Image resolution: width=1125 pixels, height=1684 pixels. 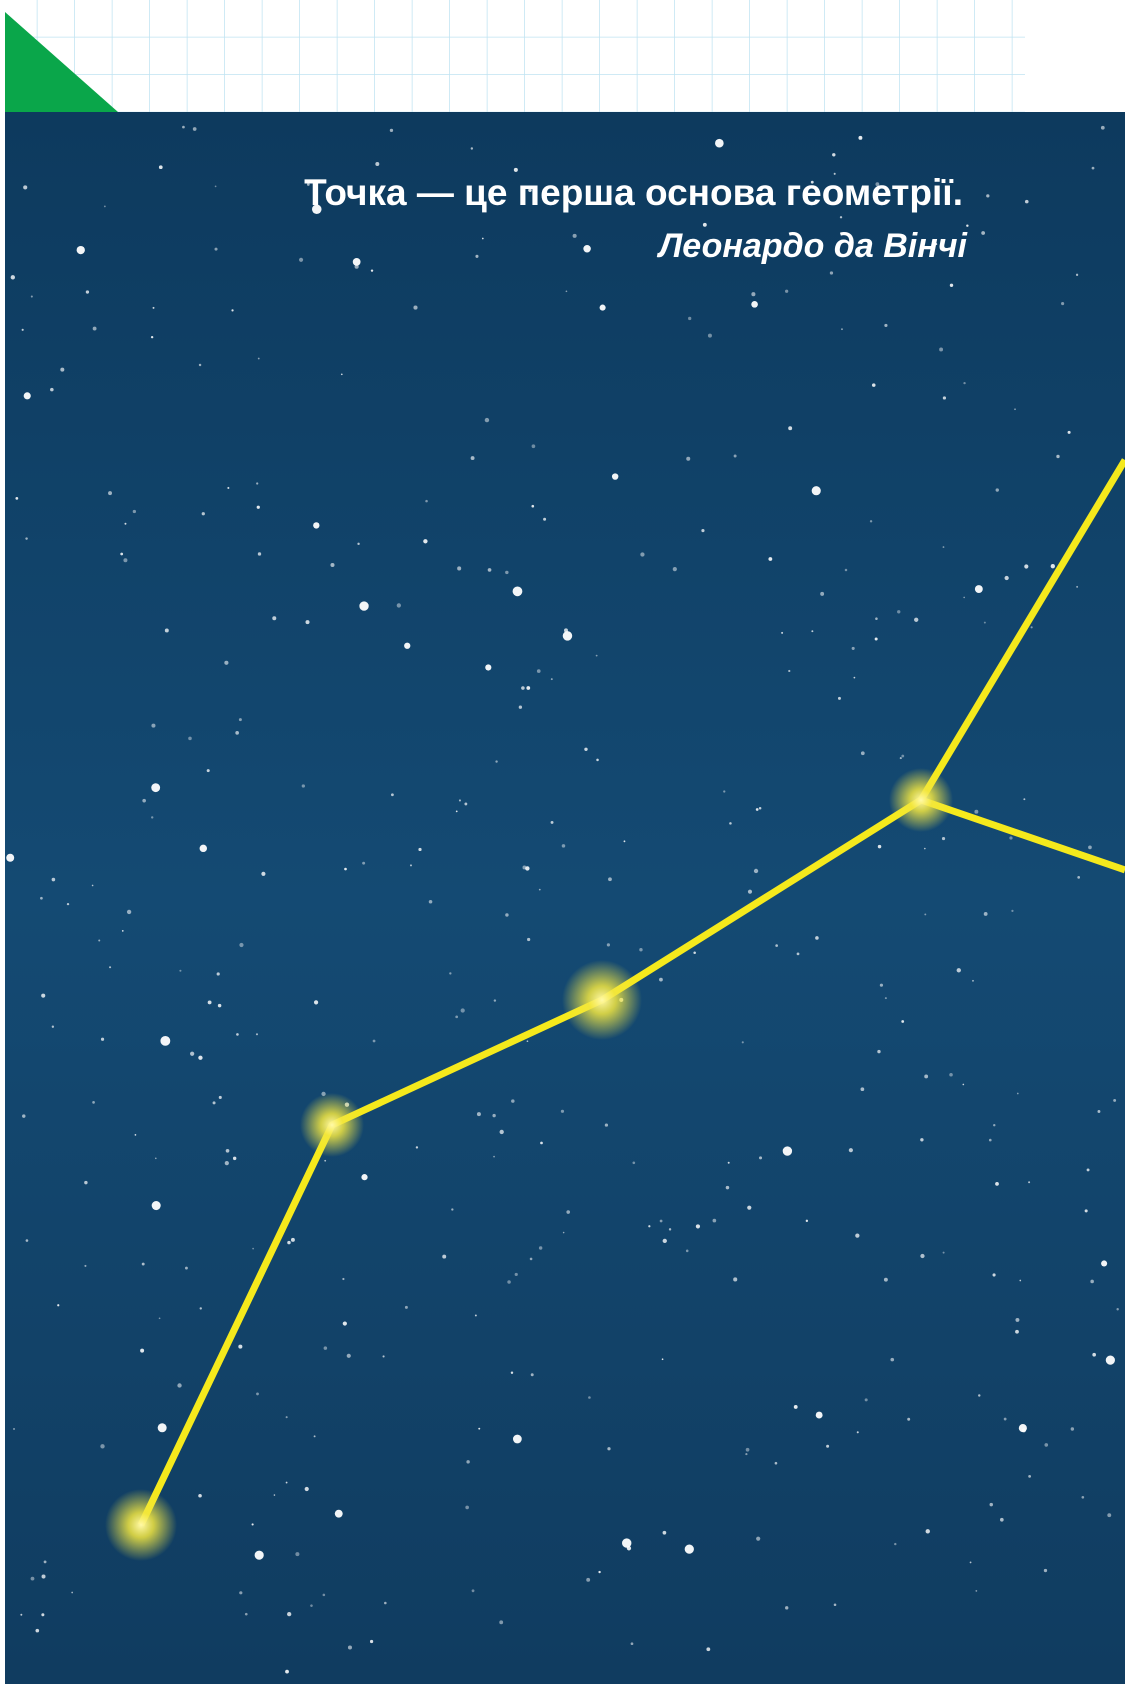 I want to click on star-glow, so click(x=141, y=1525).